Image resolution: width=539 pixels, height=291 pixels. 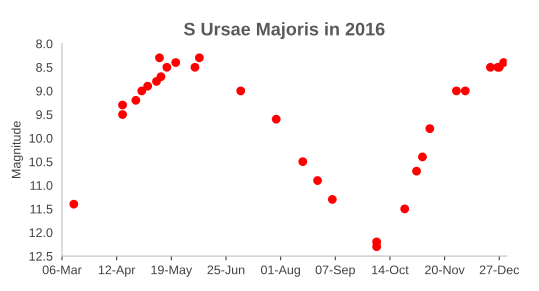 I want to click on x-tick-label: 01-Aug, so click(x=280, y=271).